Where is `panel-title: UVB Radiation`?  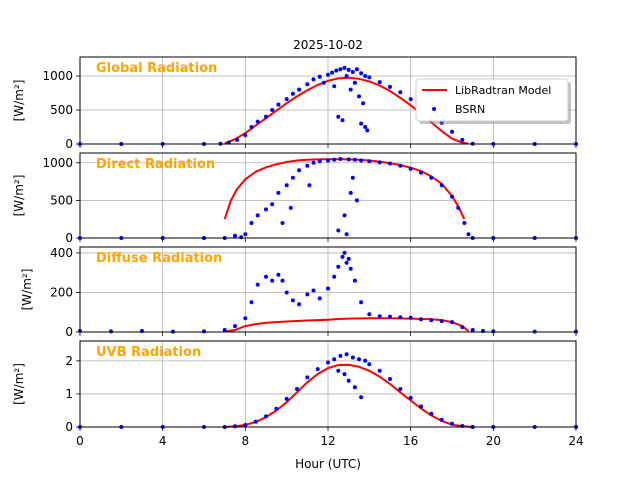
panel-title: UVB Radiation is located at coordinates (148, 352).